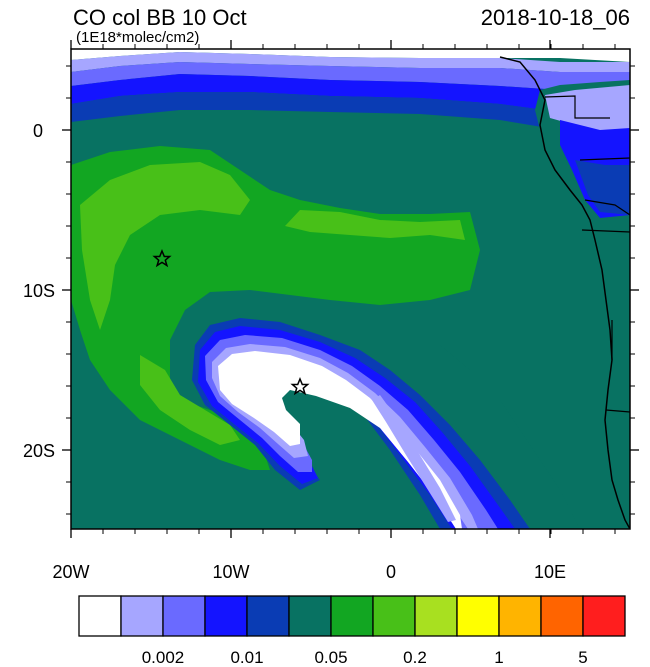 The image size is (650, 667). What do you see at coordinates (39, 291) in the screenshot?
I see `y-tick-label: 10S` at bounding box center [39, 291].